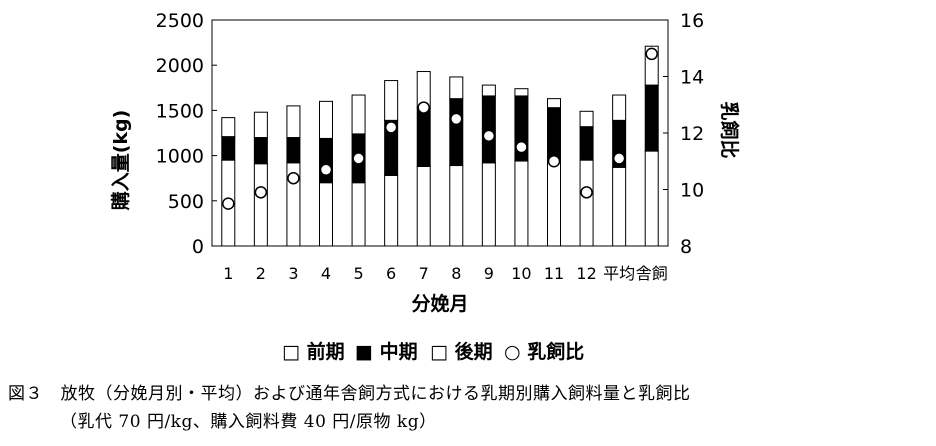 The height and width of the screenshot is (446, 936). I want to click on y2-tick-label: 8, so click(686, 247).